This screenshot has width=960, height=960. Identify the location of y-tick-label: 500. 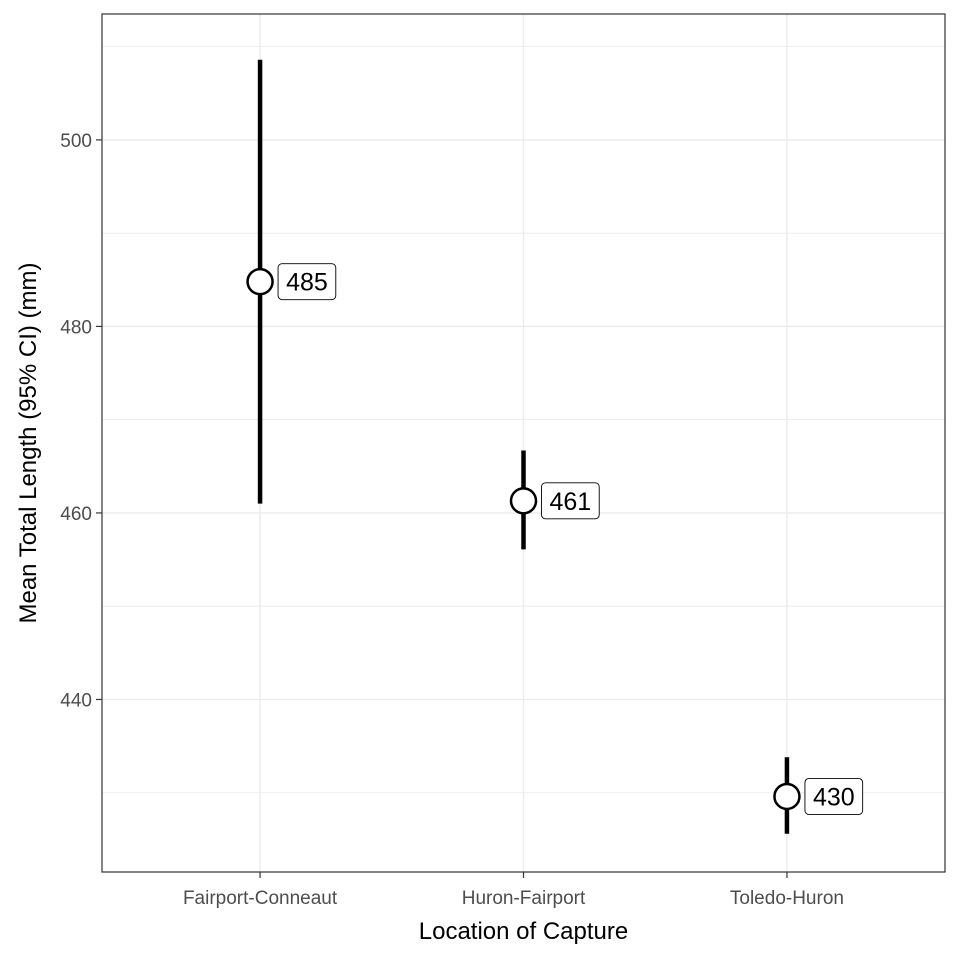
(76, 141).